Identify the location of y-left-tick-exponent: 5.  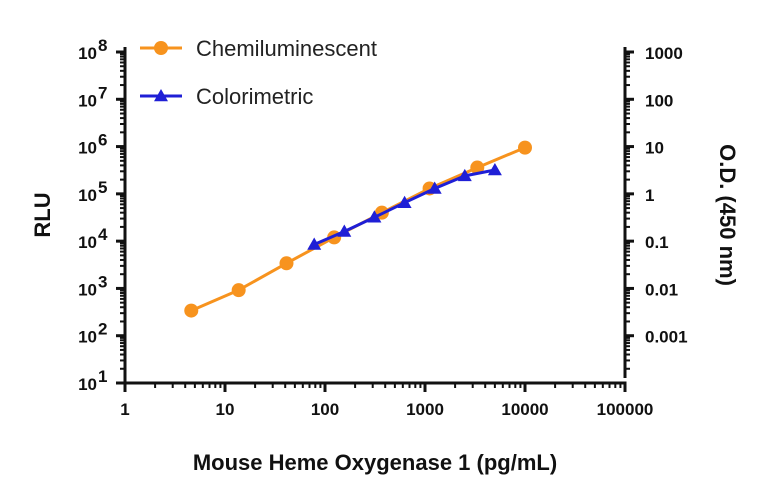
(102, 187).